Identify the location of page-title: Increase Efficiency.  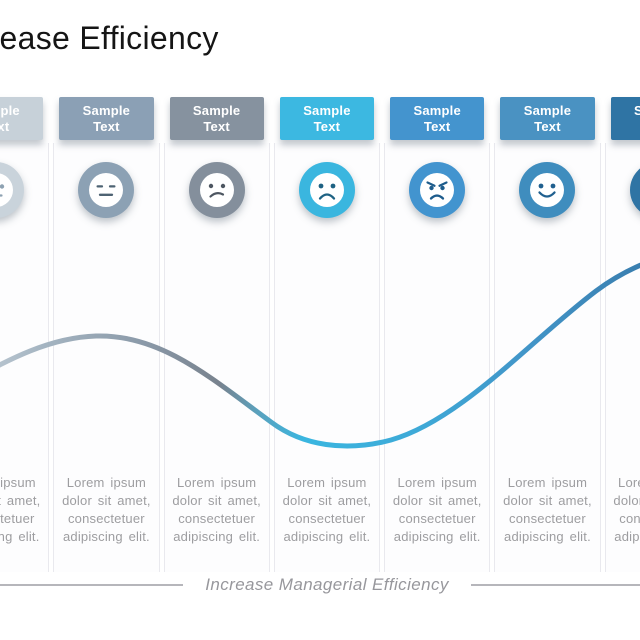
(109, 38).